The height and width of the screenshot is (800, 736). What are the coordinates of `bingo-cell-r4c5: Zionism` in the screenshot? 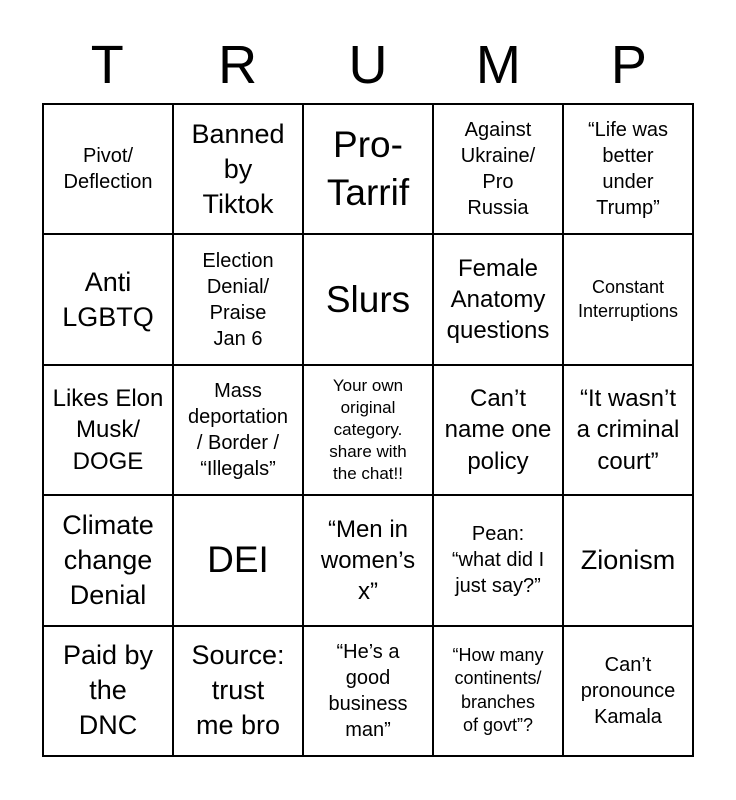 It's located at (628, 560).